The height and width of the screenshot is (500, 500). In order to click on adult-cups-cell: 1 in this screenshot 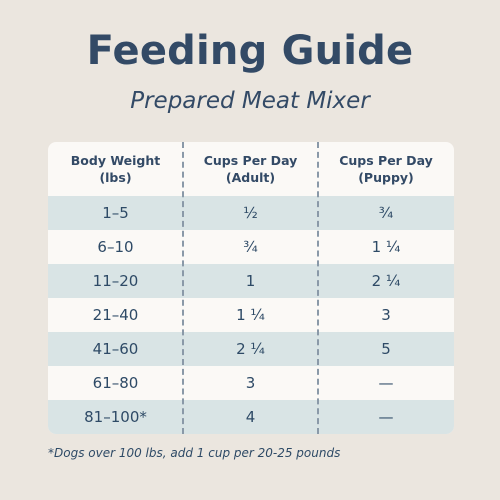, I will do `click(250, 281)`.